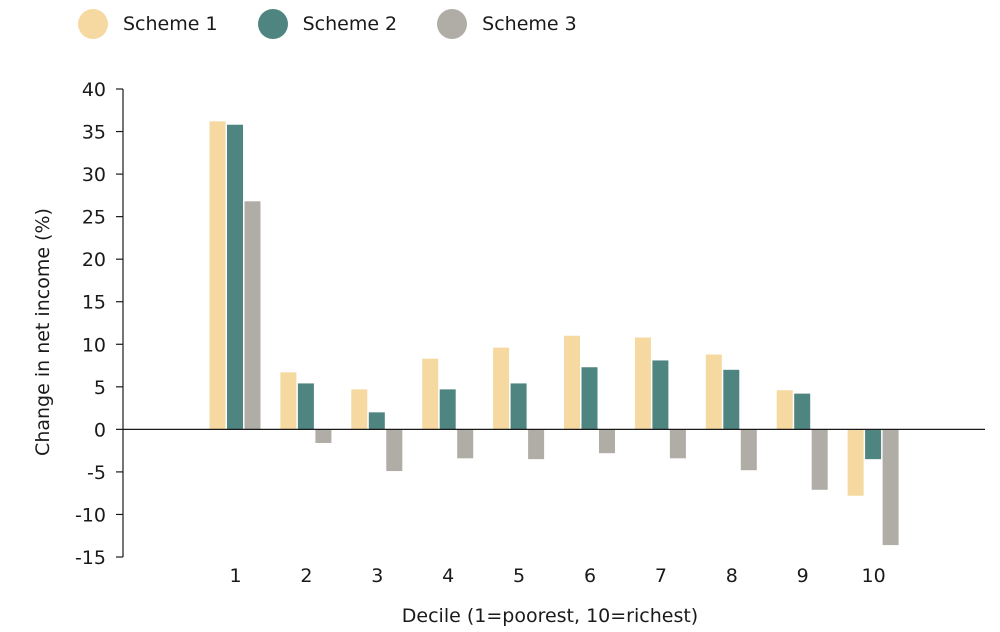 Image resolution: width=1000 pixels, height=632 pixels. I want to click on chart-legend: Scheme 1 Scheme 2 Scheme 3, so click(347, 24).